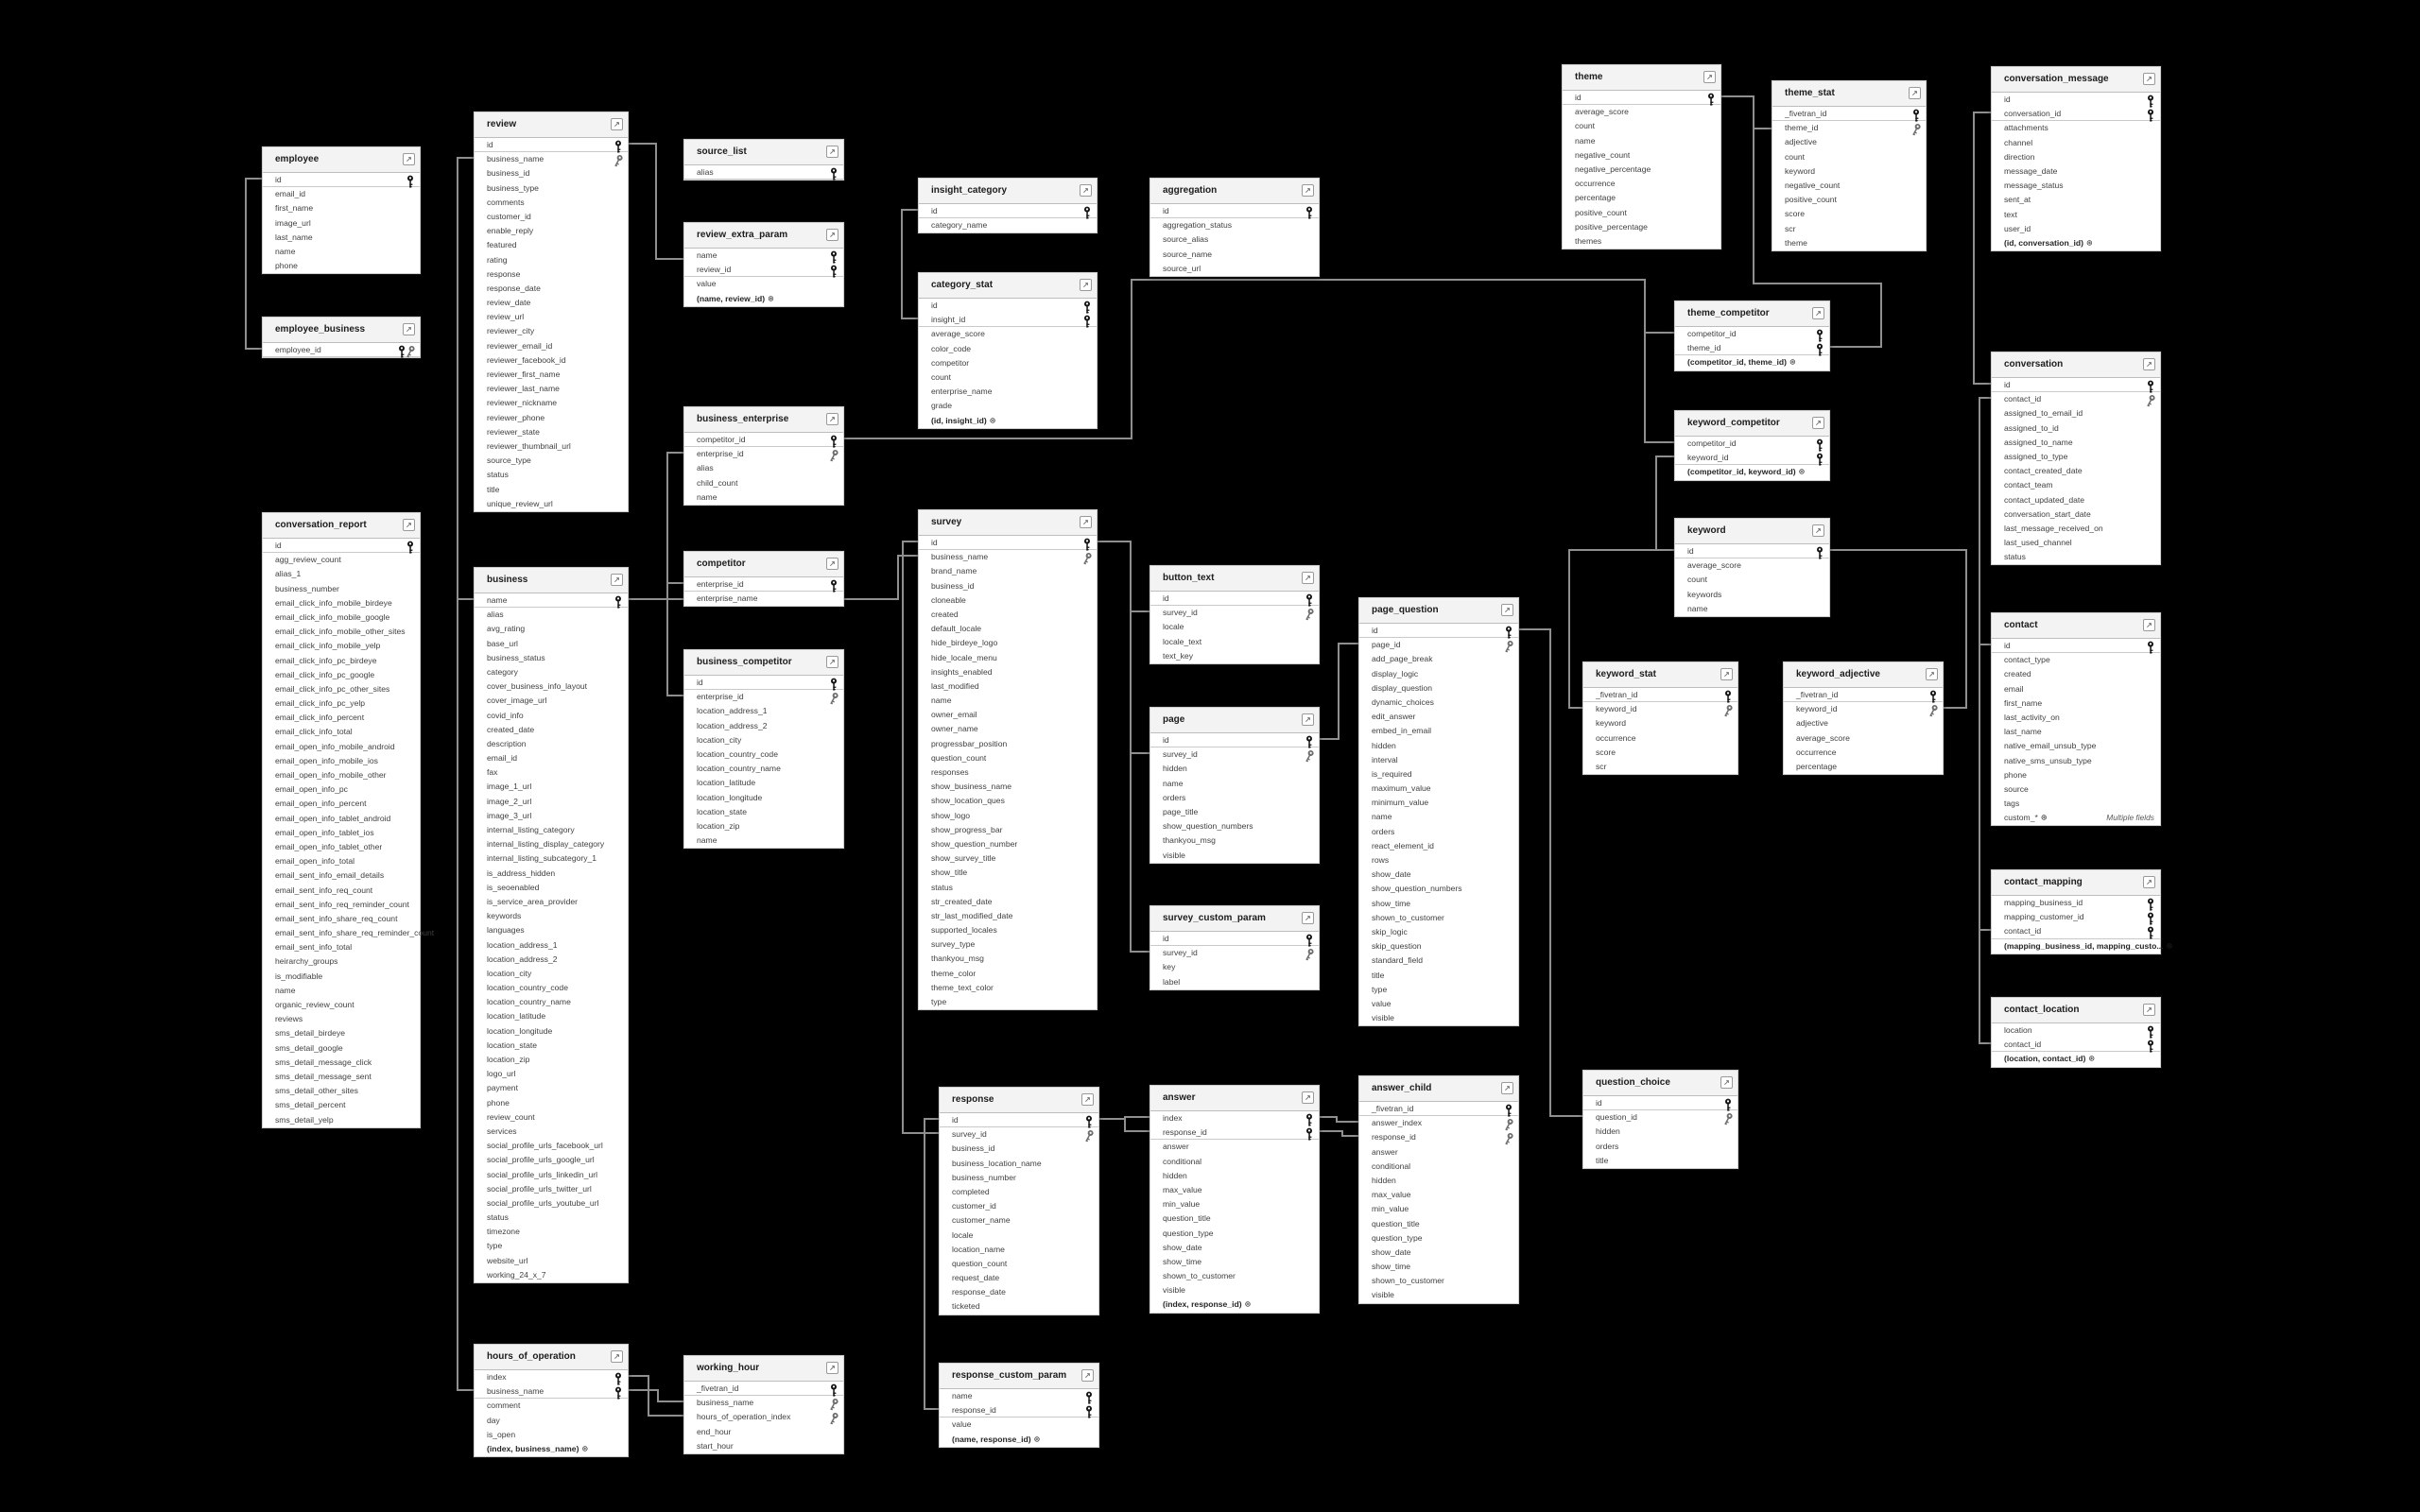 The image size is (2420, 1512). I want to click on table-source_list: source_list ↗ alias, so click(763, 160).